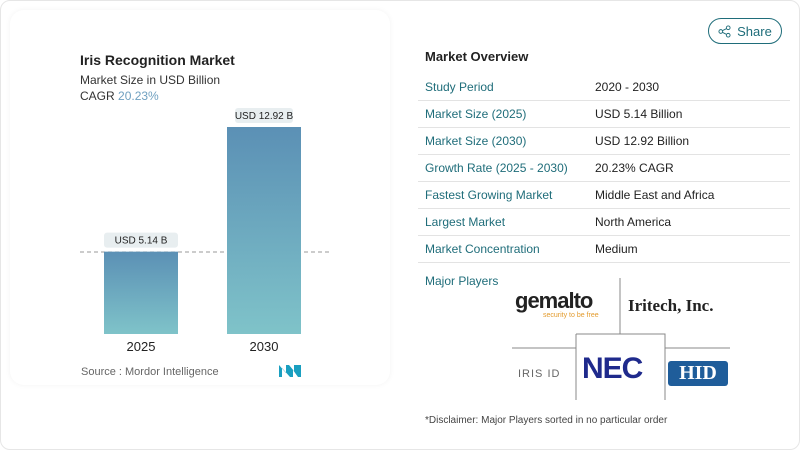 The image size is (800, 450). I want to click on overview-row: Largest Market North America, so click(604, 222).